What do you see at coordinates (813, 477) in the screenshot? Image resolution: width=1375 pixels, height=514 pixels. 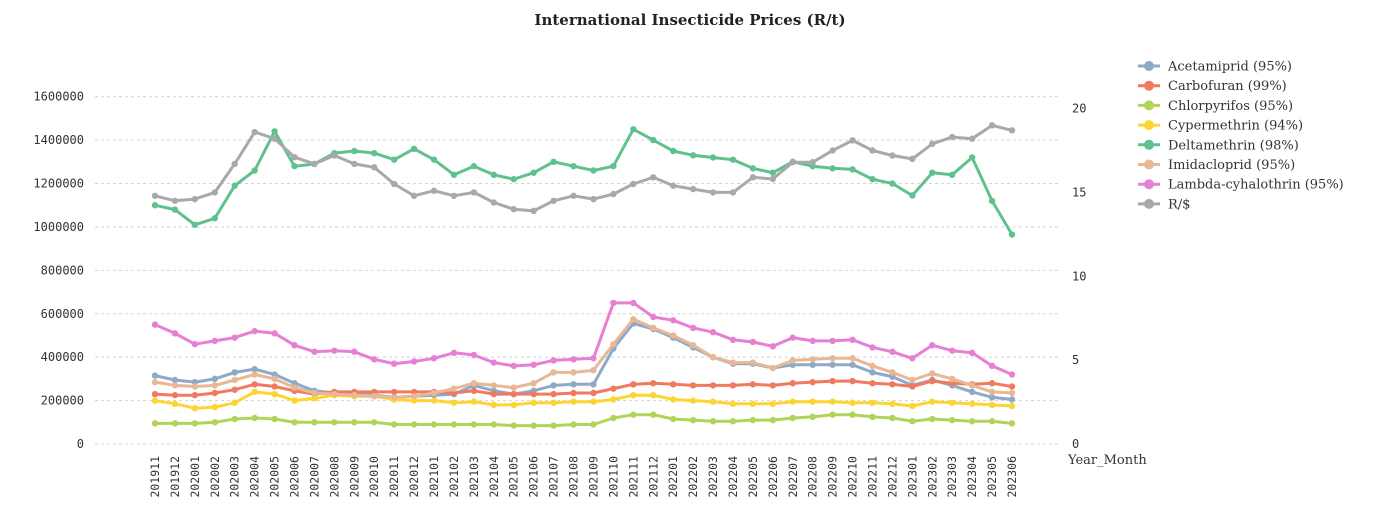 I see `x-tick-label: 202208` at bounding box center [813, 477].